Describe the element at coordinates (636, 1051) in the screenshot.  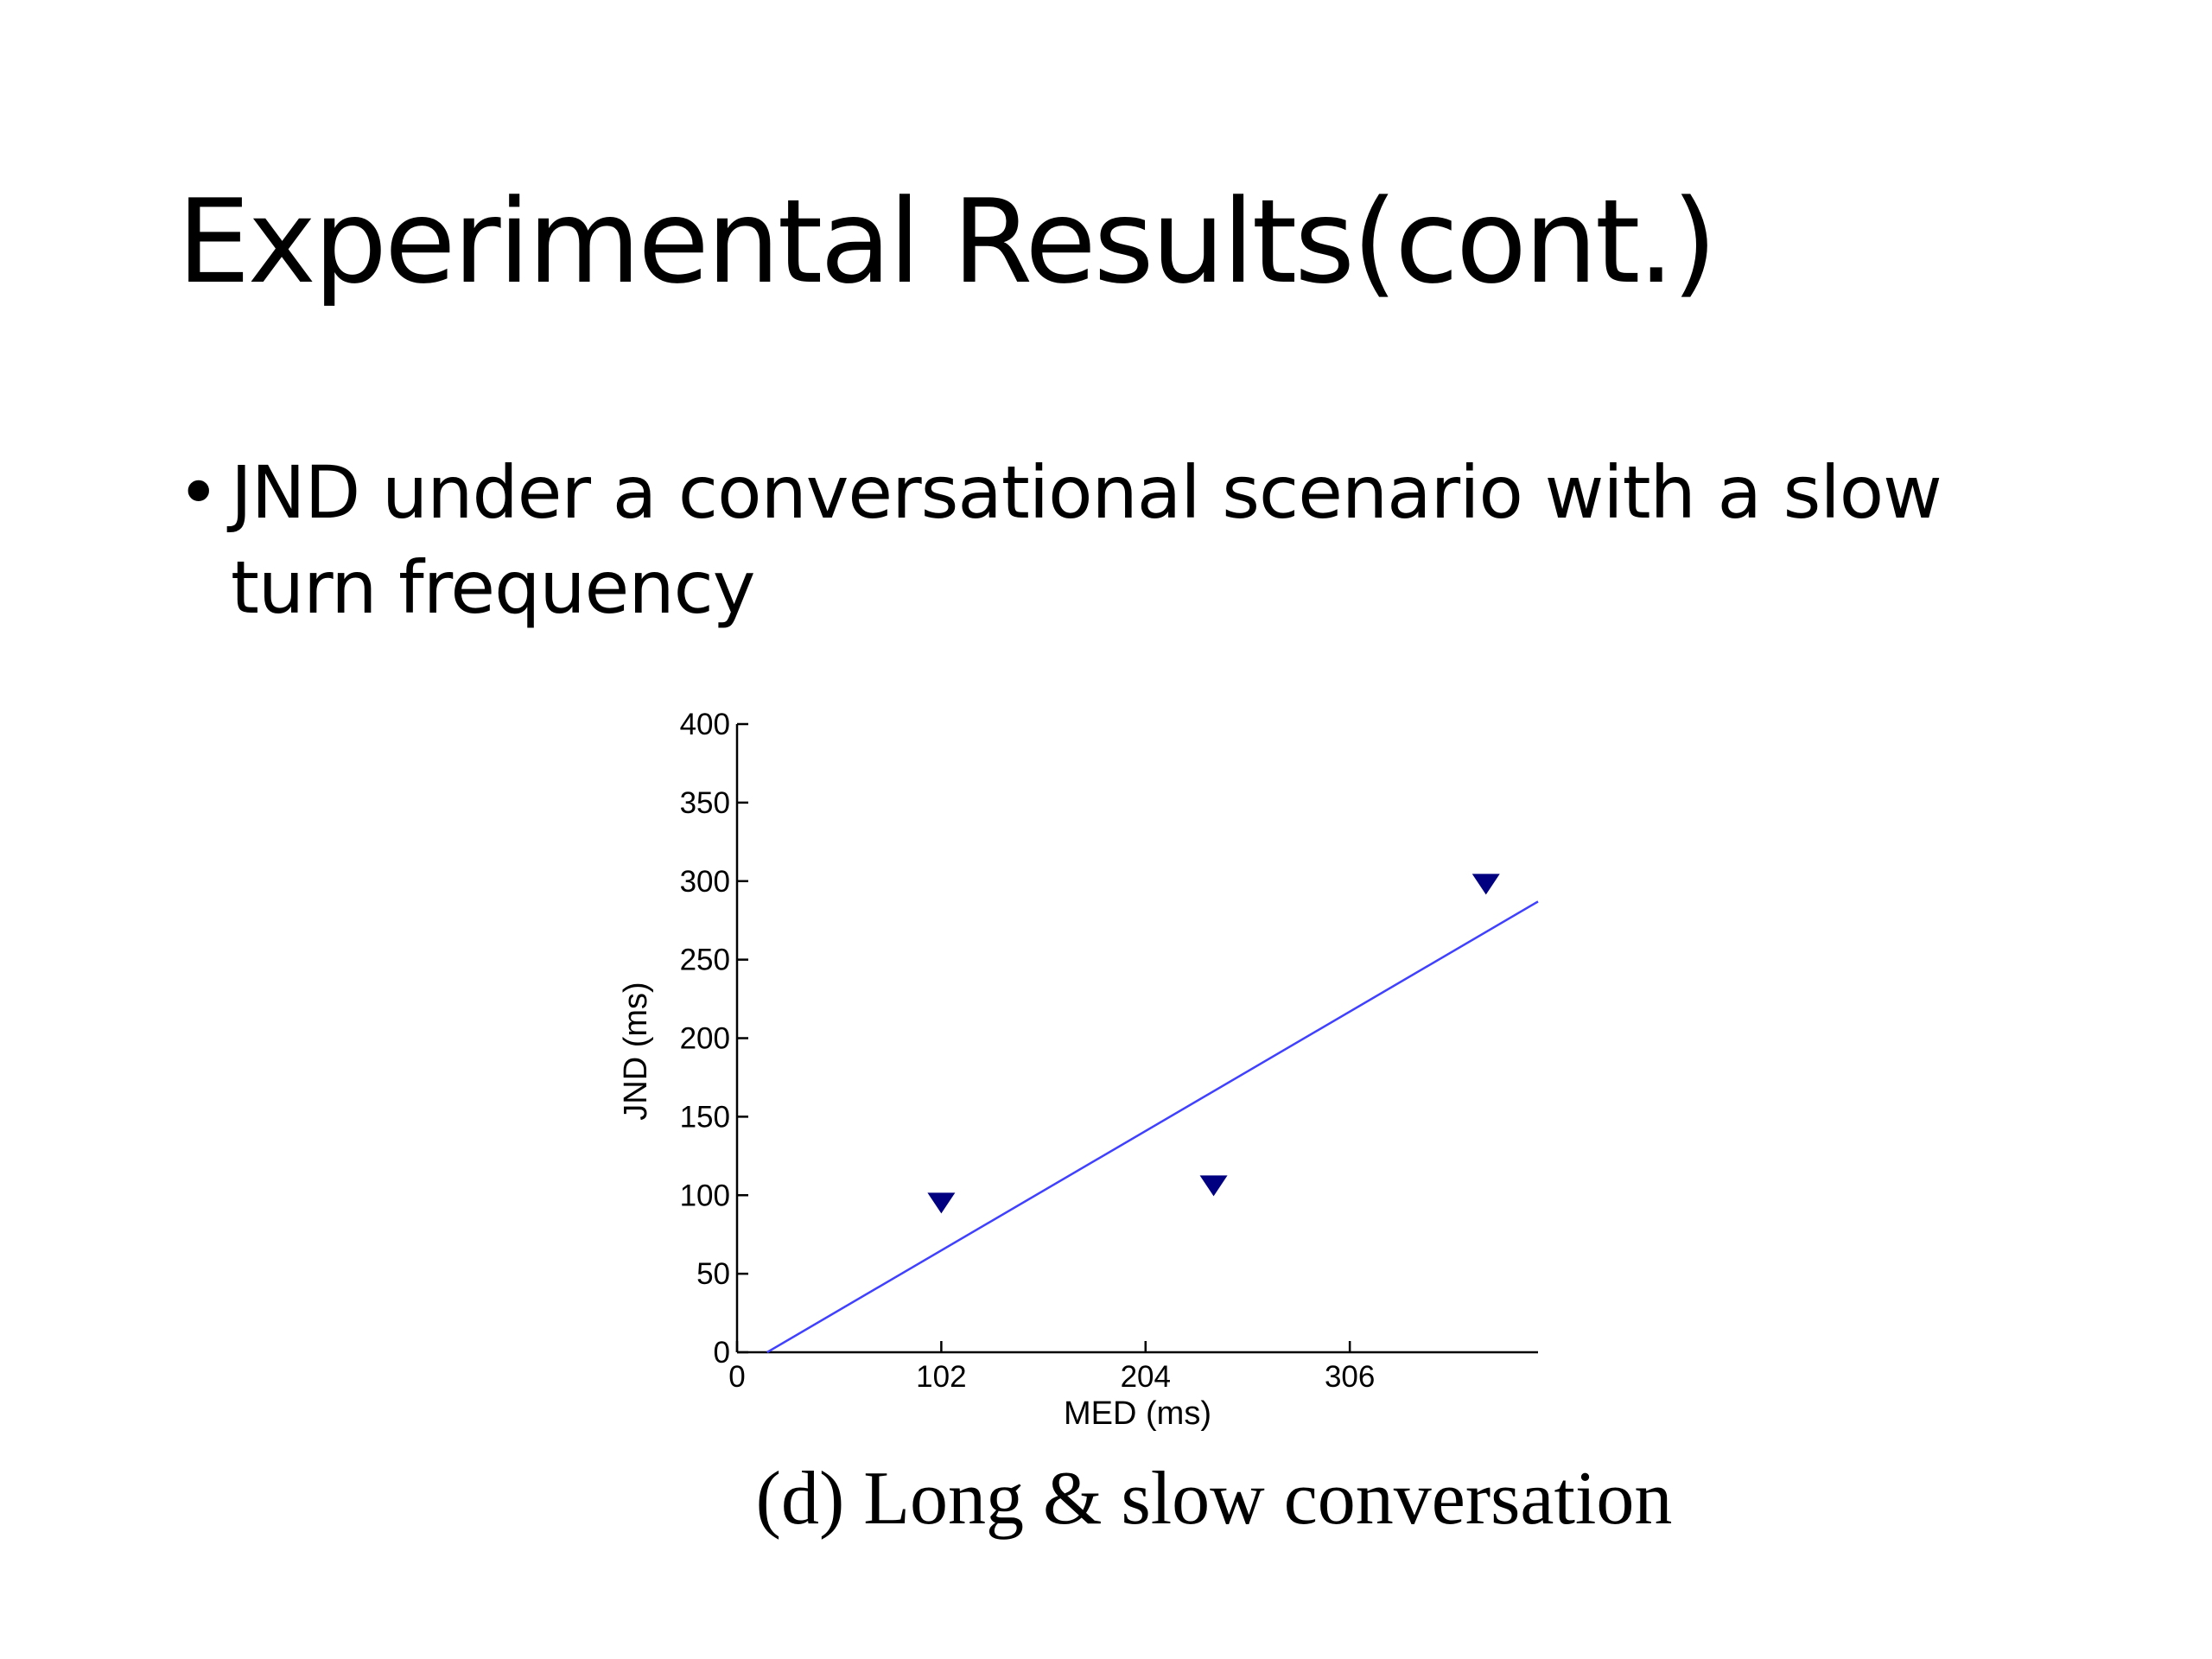
I see `y-axis-label: JND (ms)` at that location.